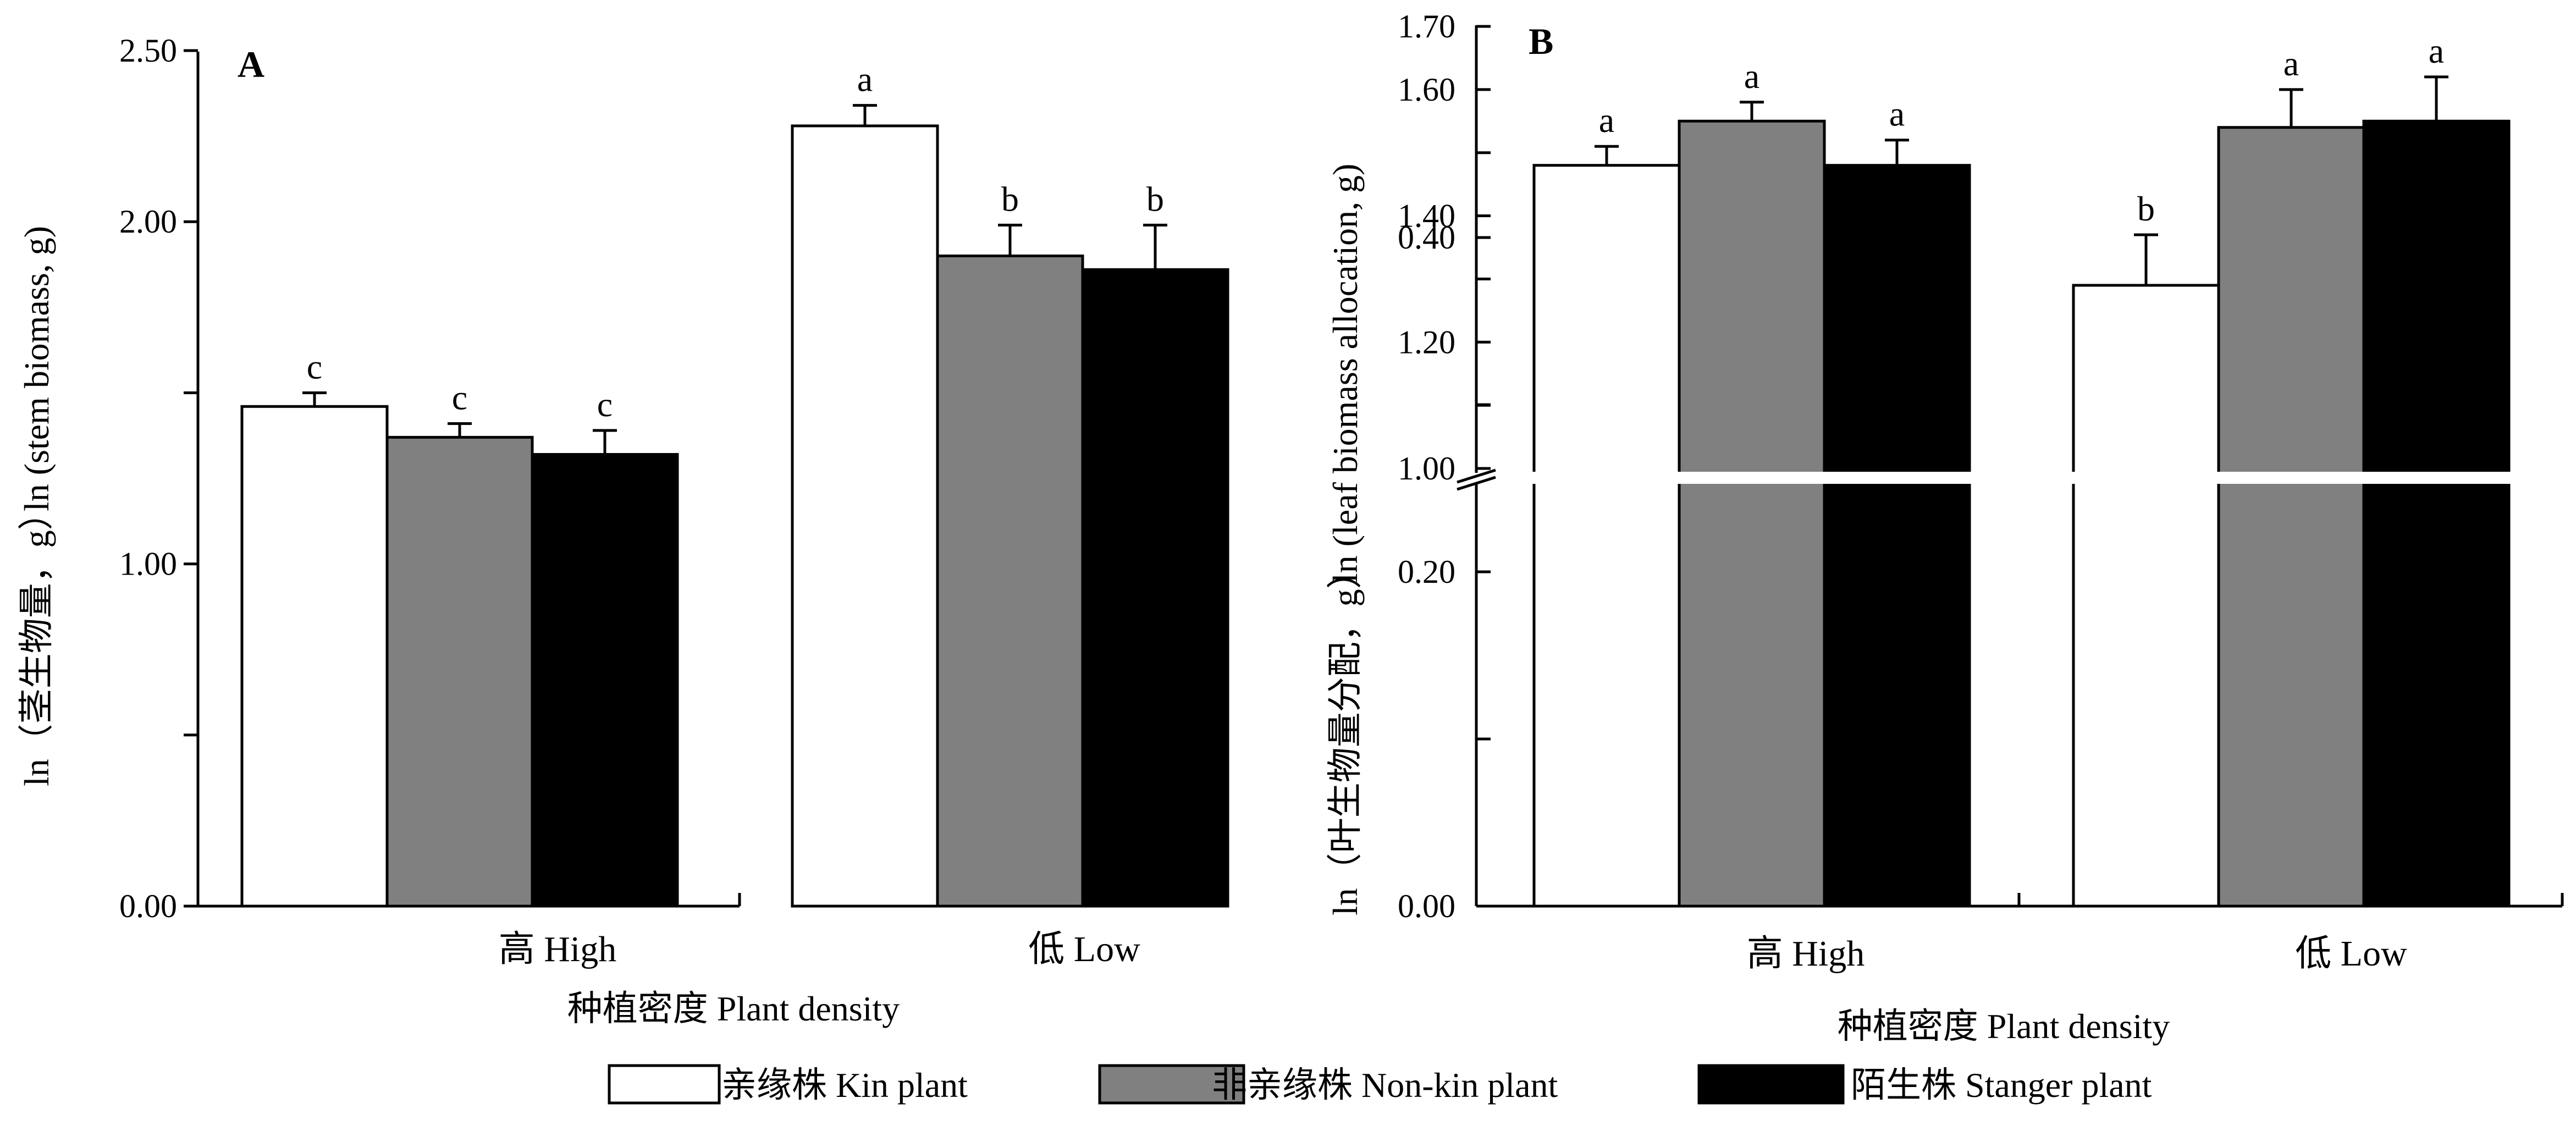 The image size is (2576, 1142). What do you see at coordinates (1345, 373) in the screenshot?
I see `panel-b-y-axis-title-en: ln (leaf biomass allocation, g)` at bounding box center [1345, 373].